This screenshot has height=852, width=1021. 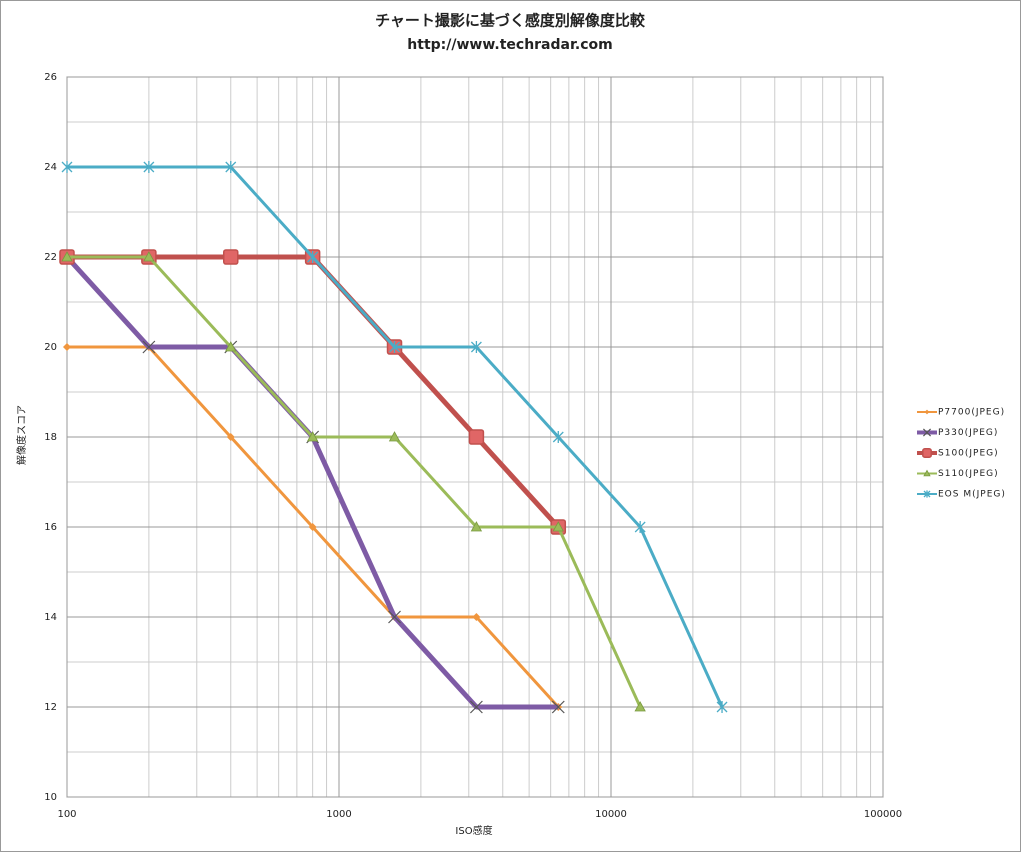 What do you see at coordinates (50, 347) in the screenshot?
I see `y-tick-label: 20` at bounding box center [50, 347].